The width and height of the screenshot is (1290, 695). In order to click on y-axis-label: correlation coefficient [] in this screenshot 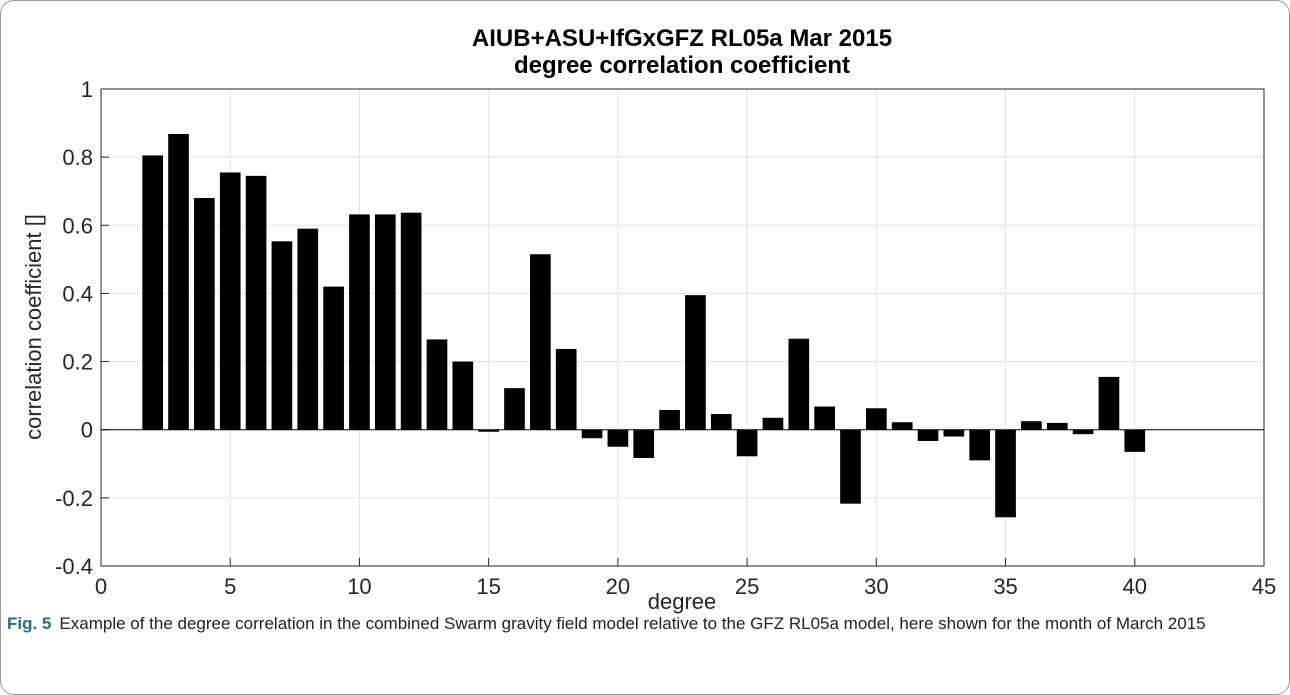, I will do `click(33, 327)`.